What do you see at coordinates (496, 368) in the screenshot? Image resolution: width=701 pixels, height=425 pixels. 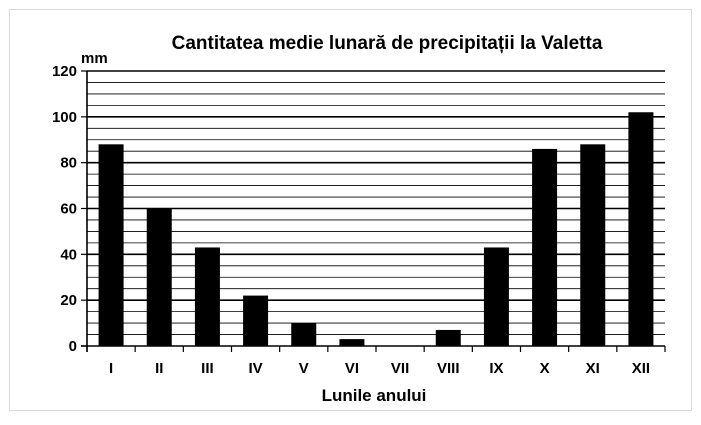 I see `x-tick-label: IX` at bounding box center [496, 368].